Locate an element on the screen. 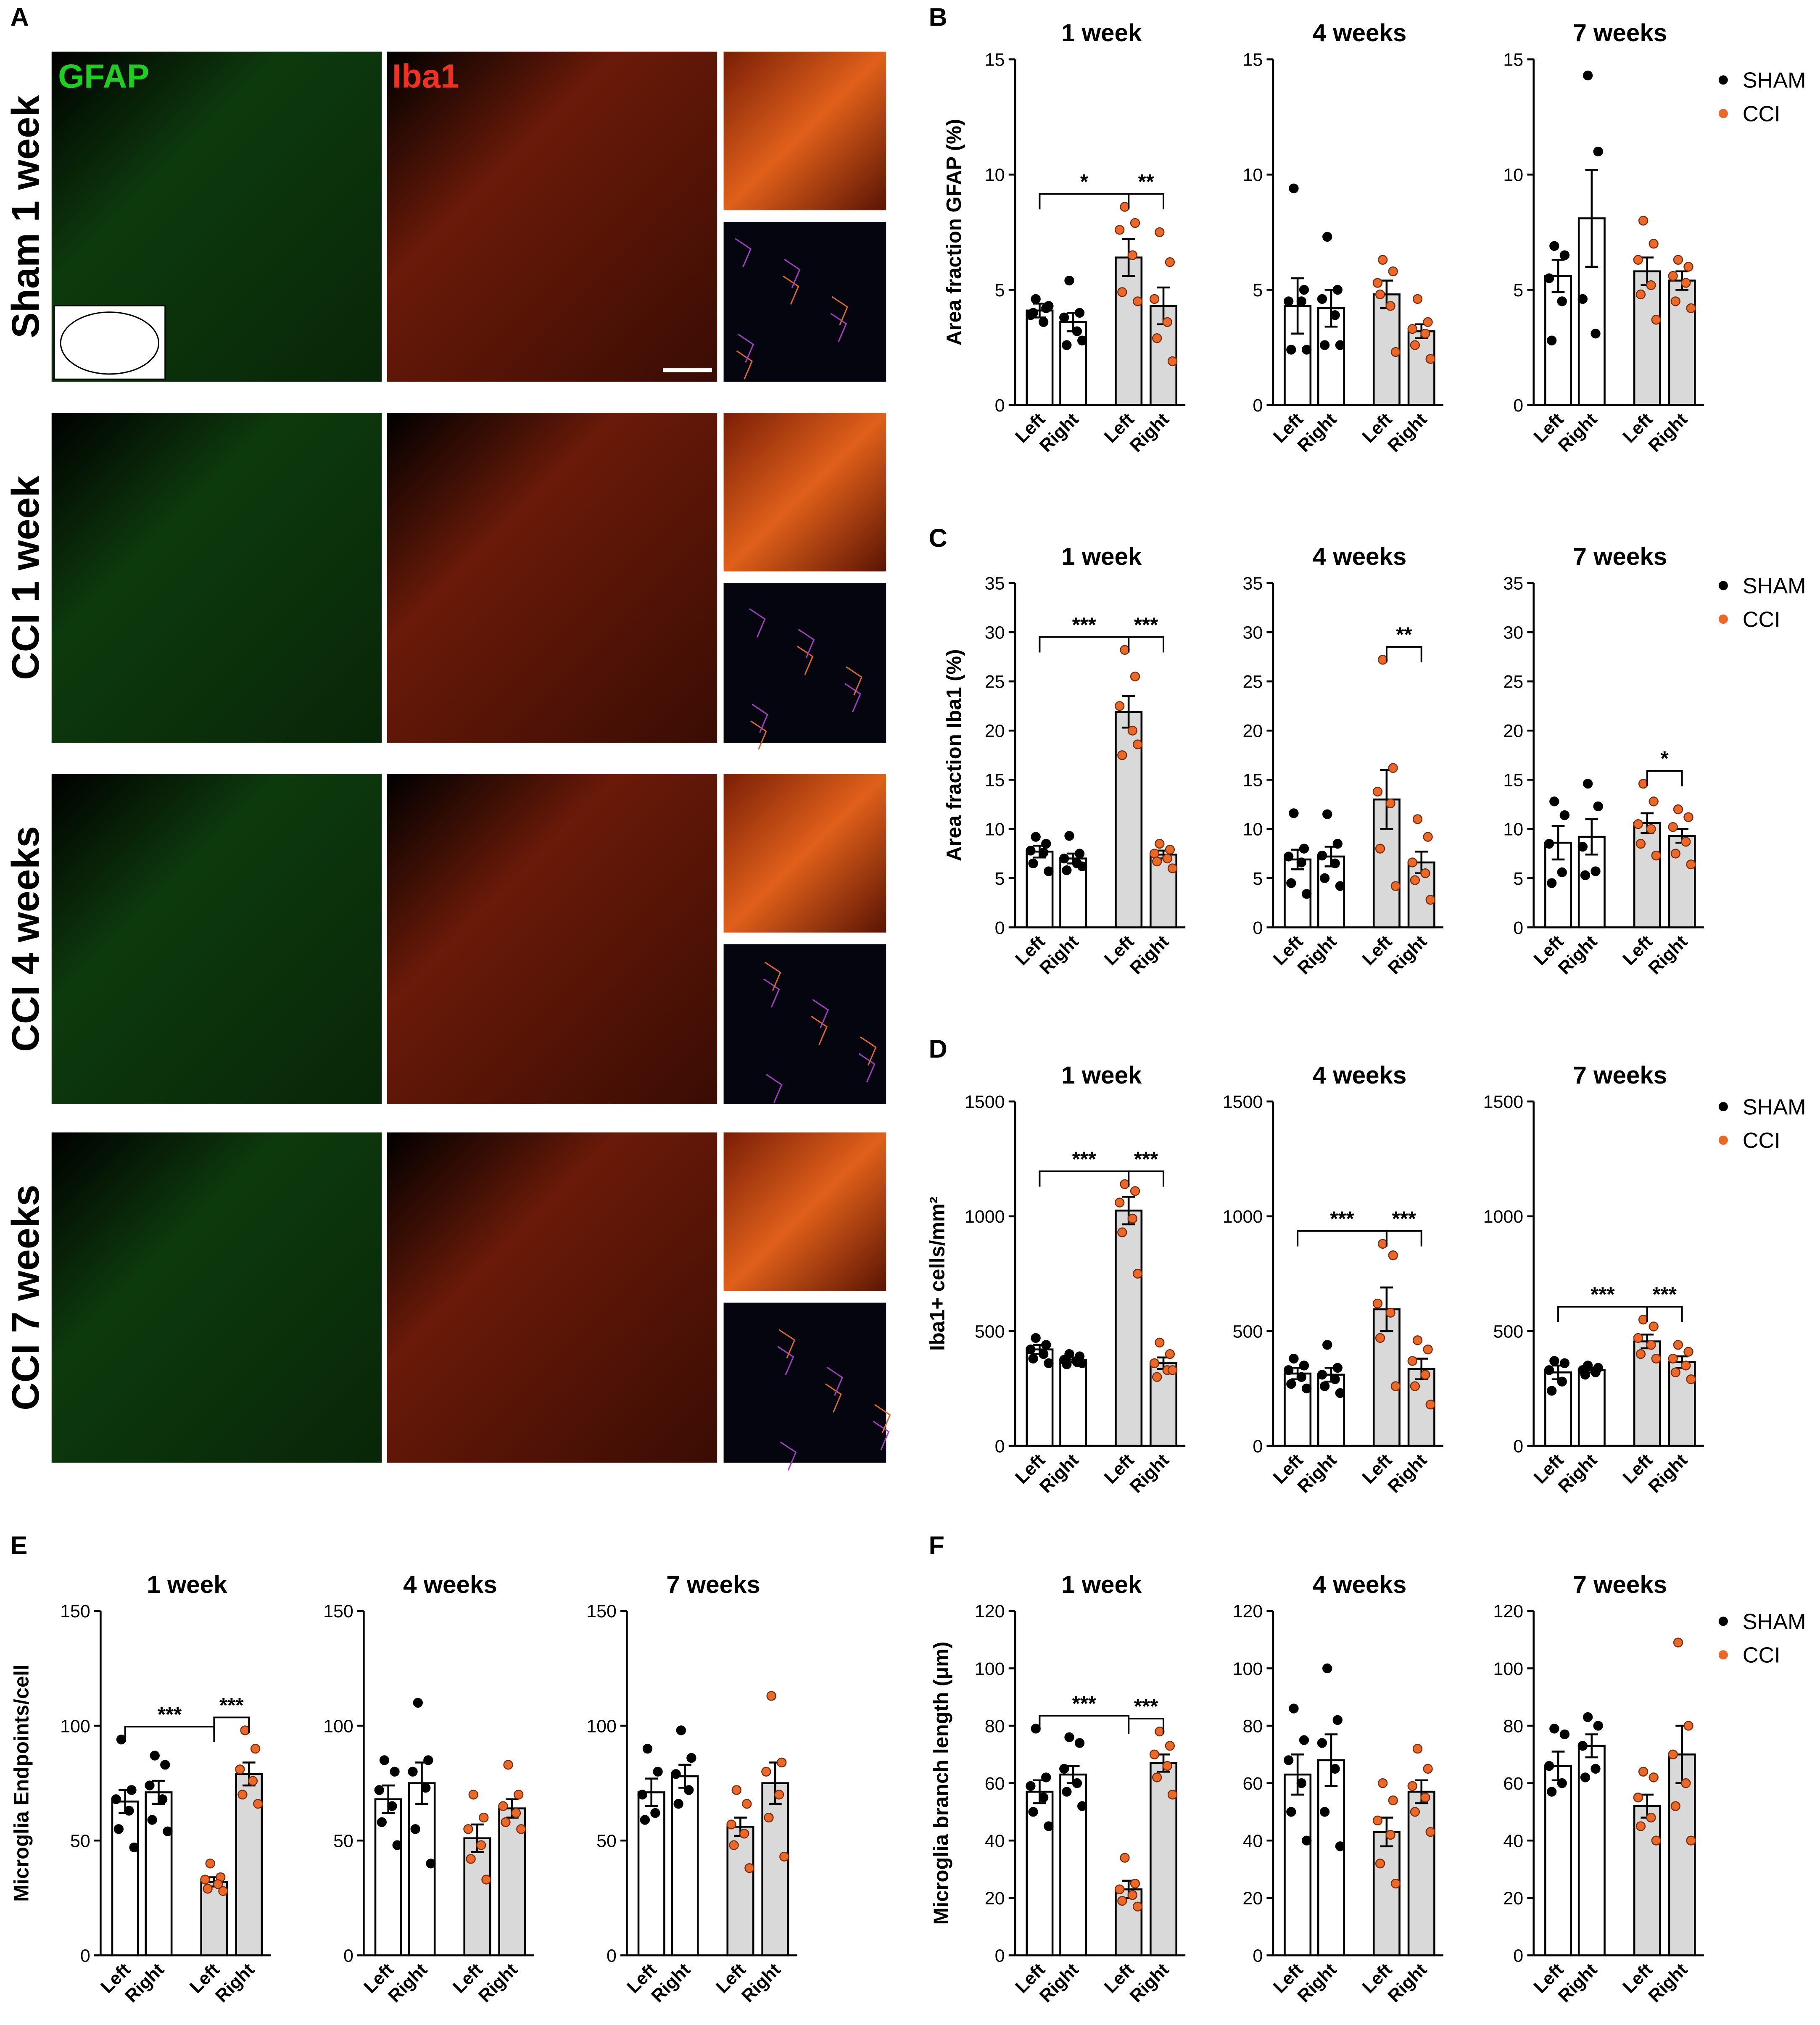 The height and width of the screenshot is (2025, 1820). y-tick-label: 5 is located at coordinates (1000, 290).